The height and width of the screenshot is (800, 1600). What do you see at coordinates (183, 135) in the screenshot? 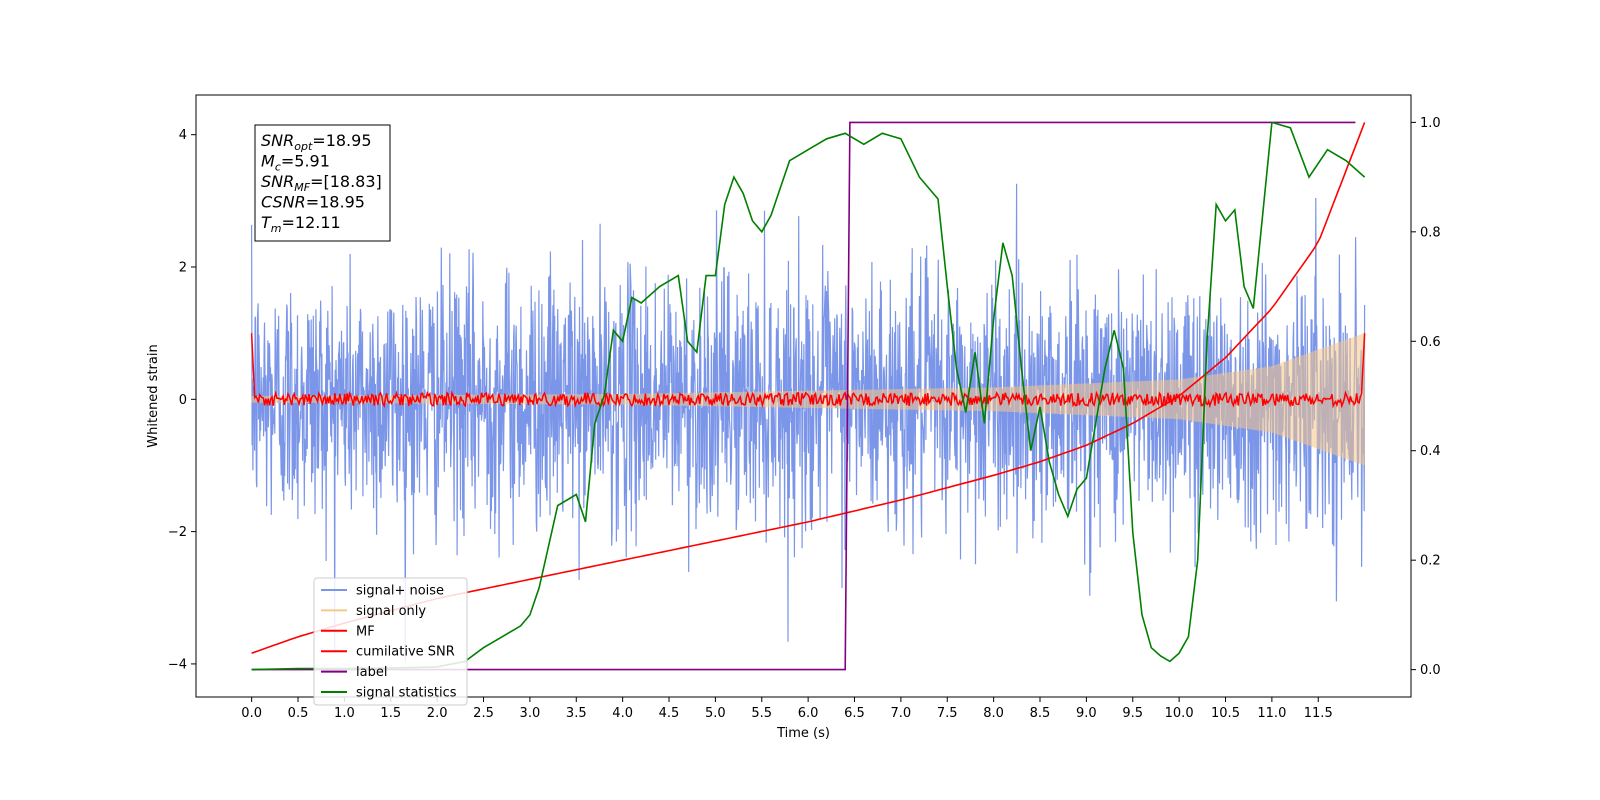
I see `y-tick-label: 4` at bounding box center [183, 135].